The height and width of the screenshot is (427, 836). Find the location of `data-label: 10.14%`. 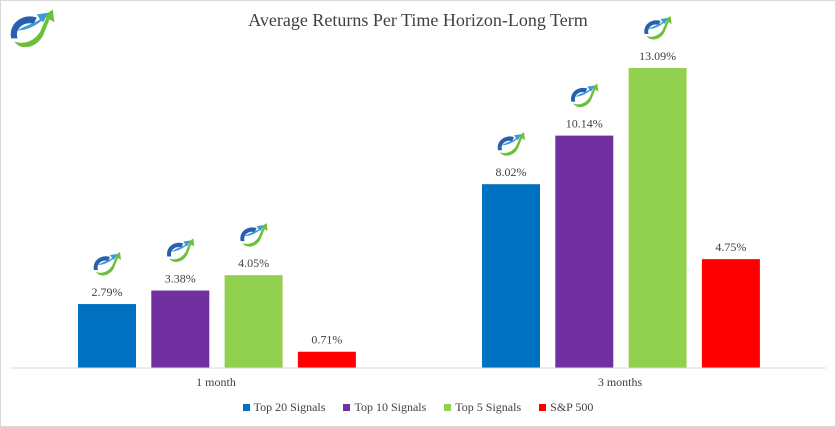

data-label: 10.14% is located at coordinates (584, 124).